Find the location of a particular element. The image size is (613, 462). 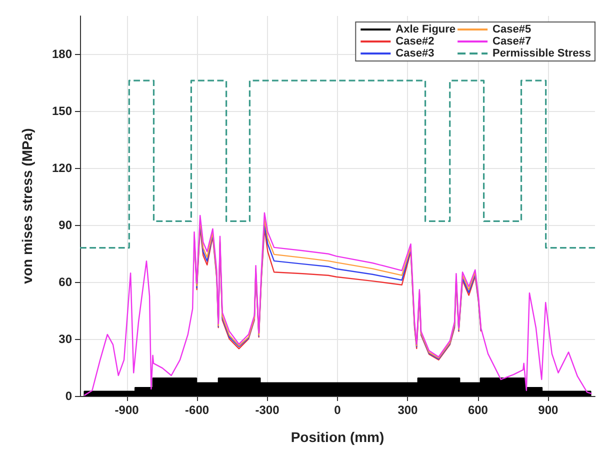

y-tick-label: 60 is located at coordinates (65, 282).